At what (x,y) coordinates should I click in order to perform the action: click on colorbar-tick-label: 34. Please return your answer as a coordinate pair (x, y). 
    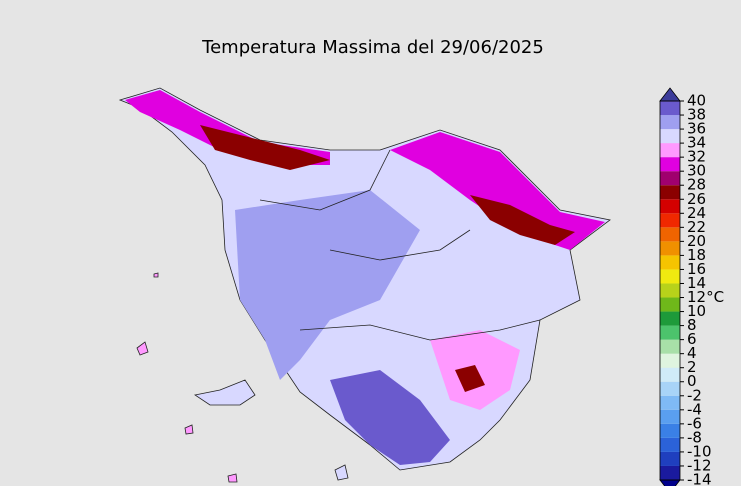
    Looking at the image, I should click on (696, 143).